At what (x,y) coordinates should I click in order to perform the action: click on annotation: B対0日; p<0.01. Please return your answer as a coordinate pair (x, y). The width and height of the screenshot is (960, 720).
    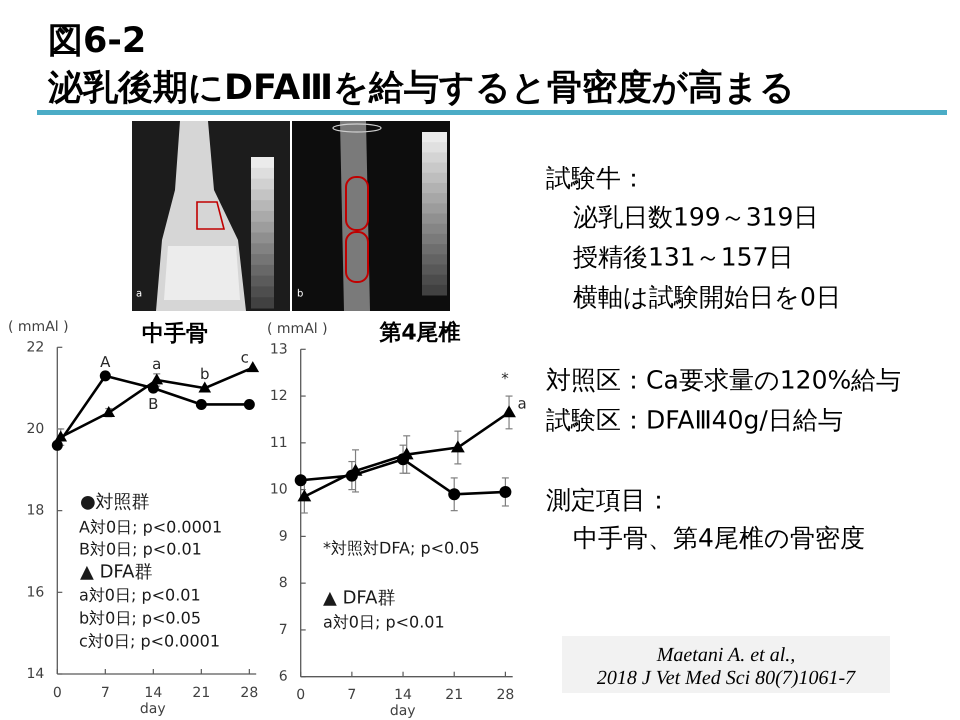
    Looking at the image, I should click on (140, 549).